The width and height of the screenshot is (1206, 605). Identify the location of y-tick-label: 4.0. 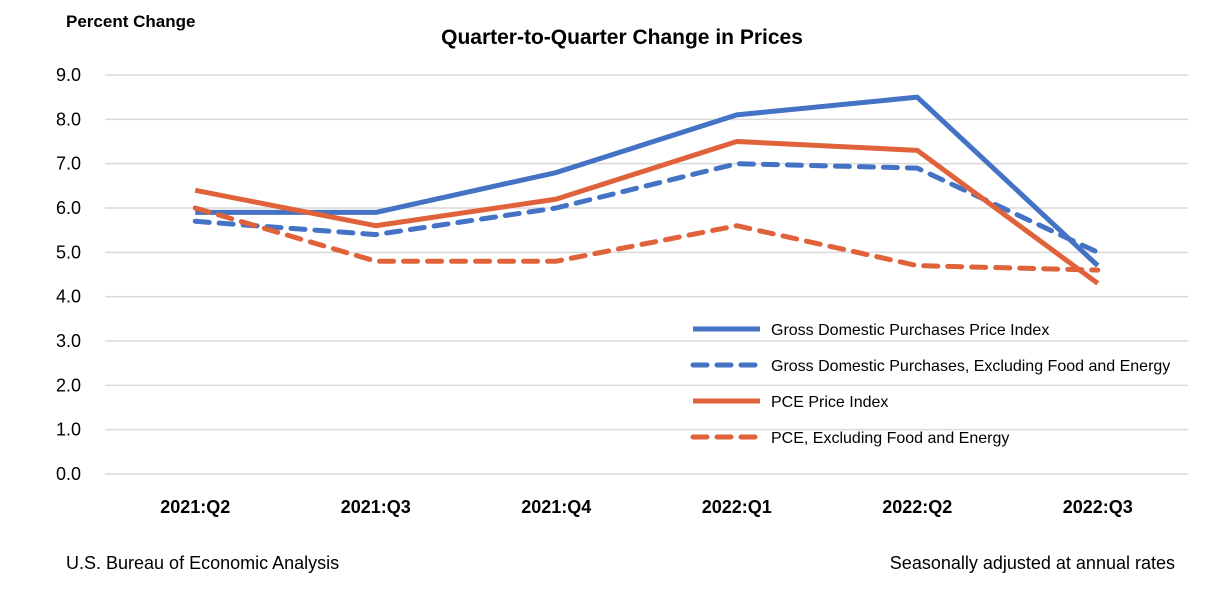
(68, 297).